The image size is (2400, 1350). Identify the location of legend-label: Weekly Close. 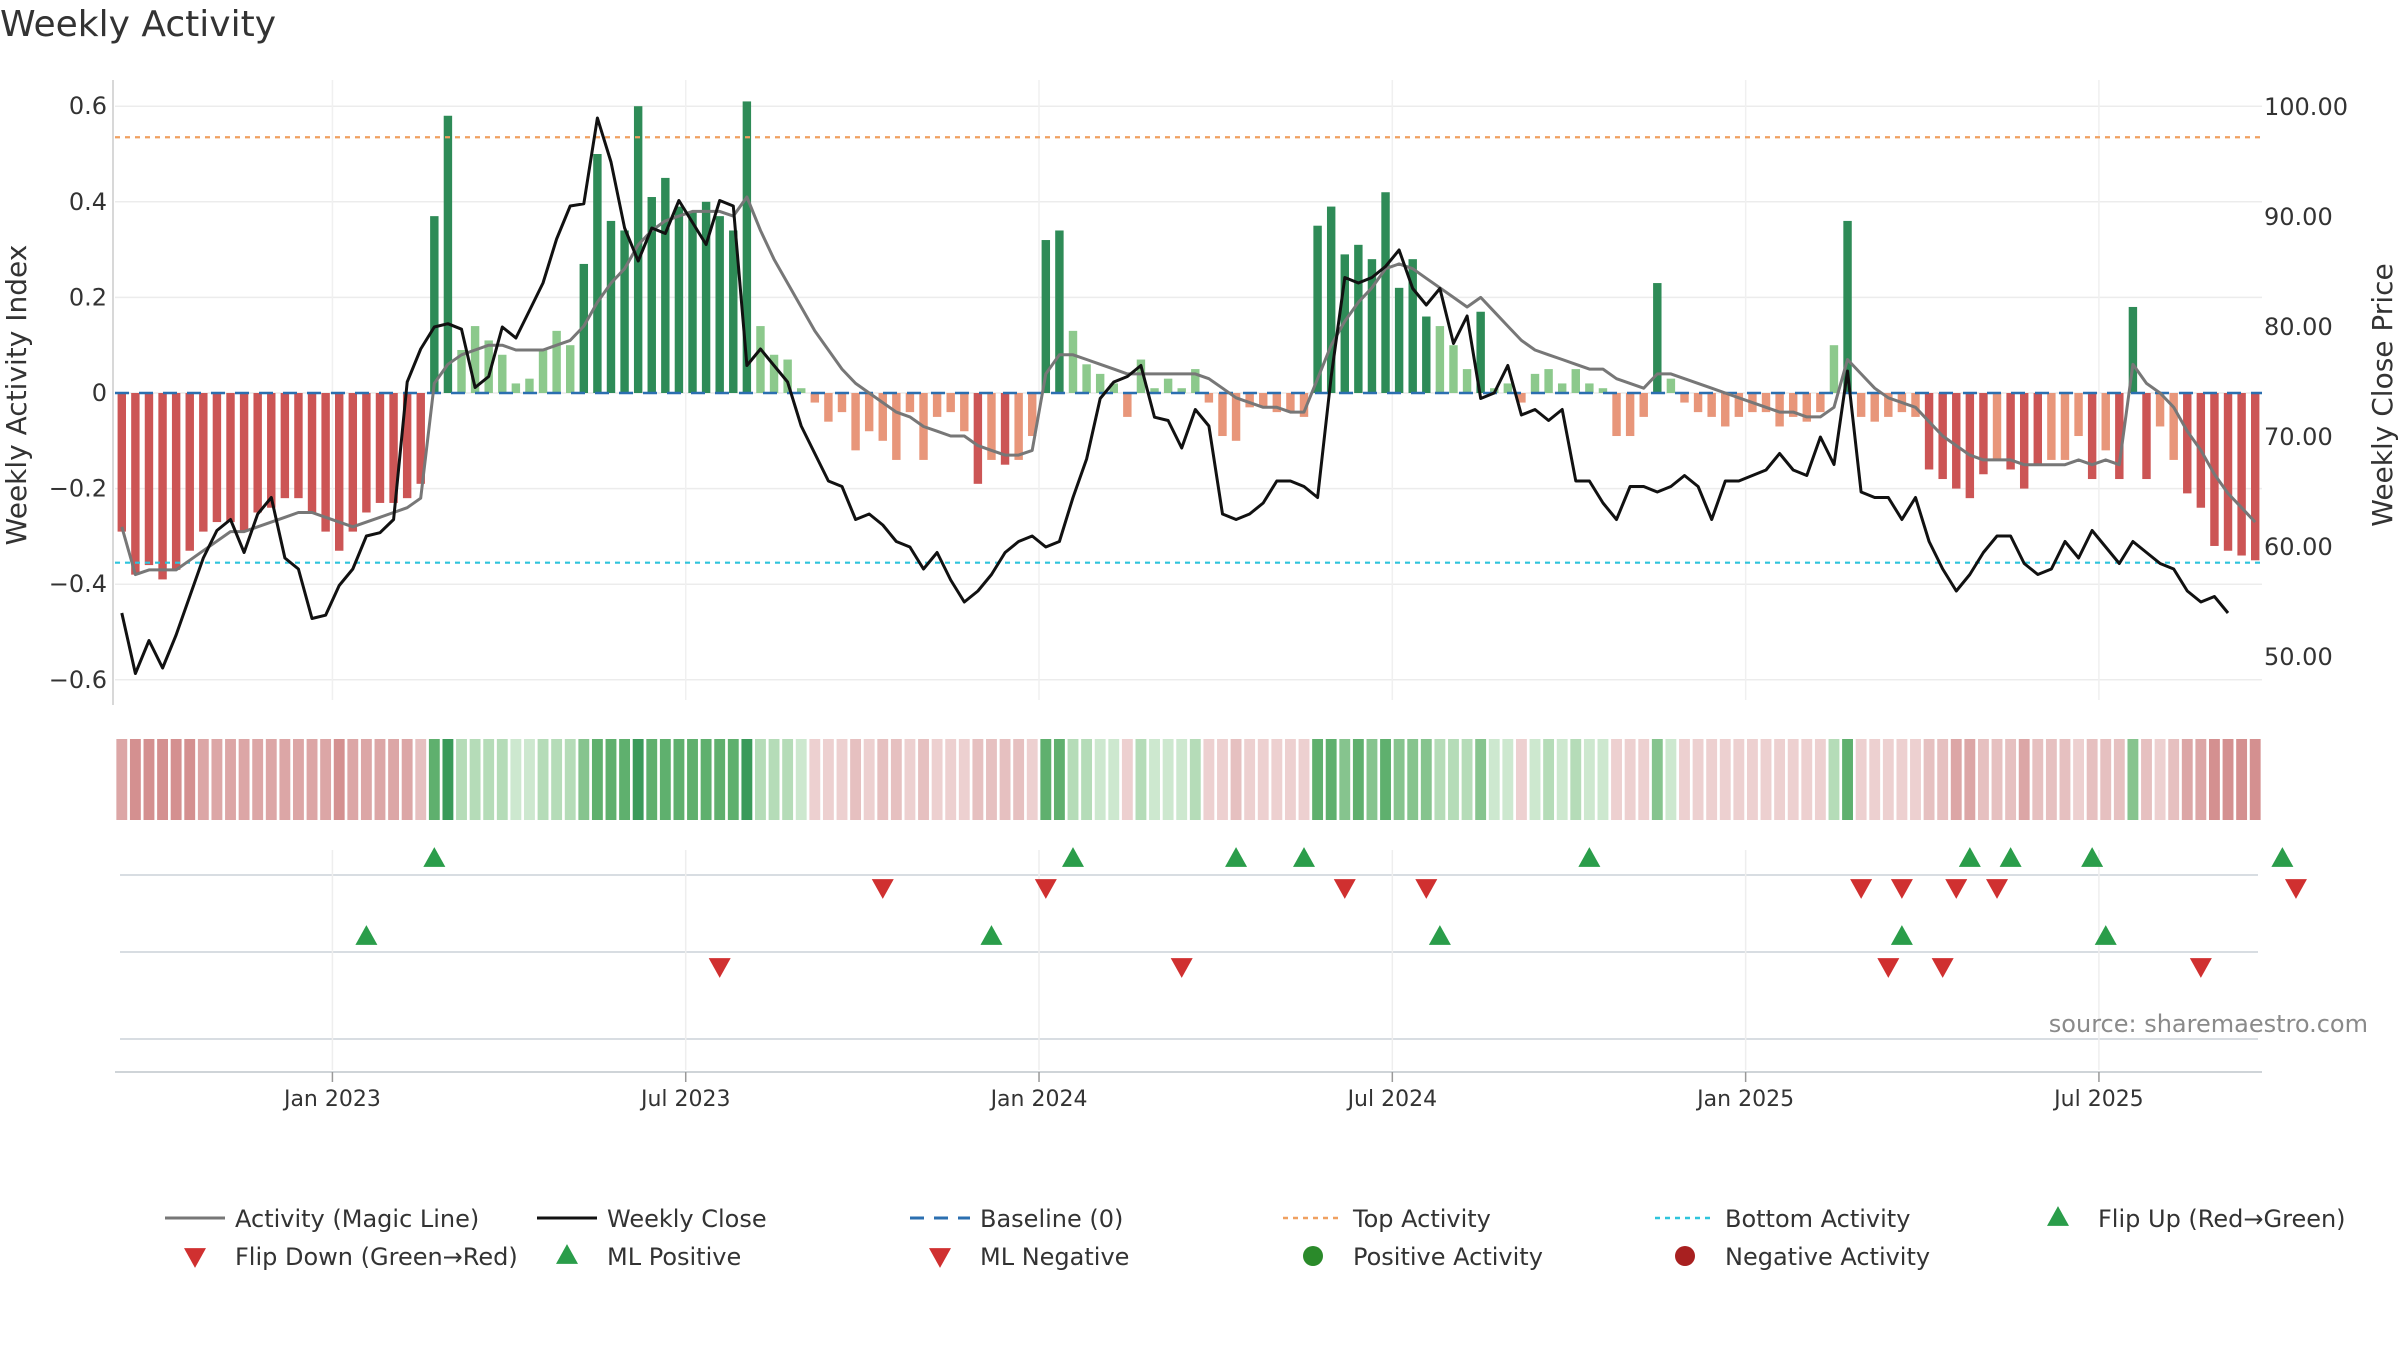
(687, 1219).